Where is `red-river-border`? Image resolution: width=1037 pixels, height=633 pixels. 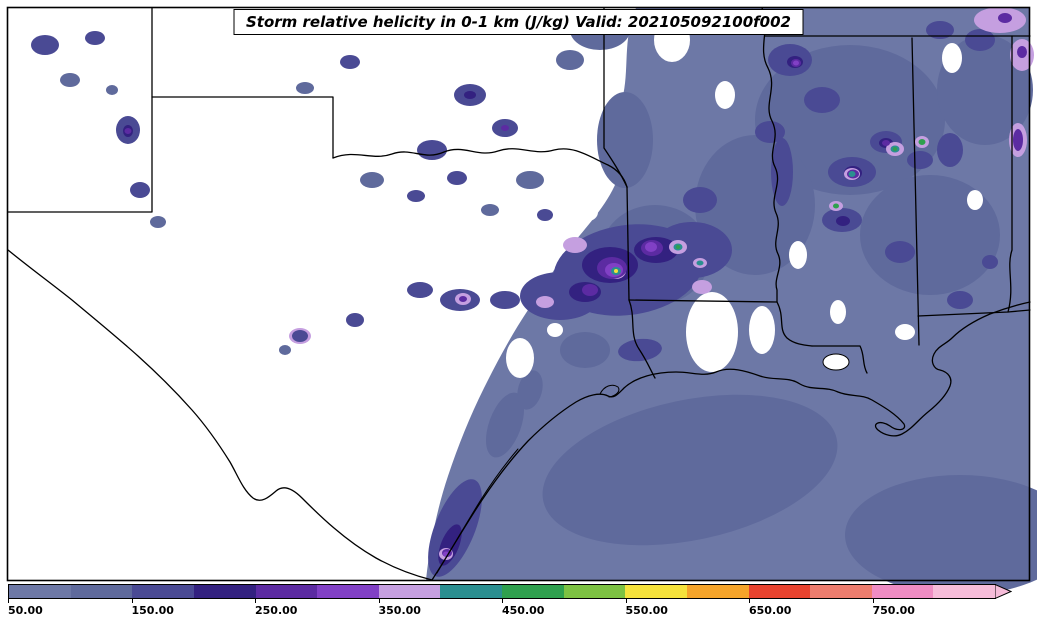
red-river-border is located at coordinates (480, 168).